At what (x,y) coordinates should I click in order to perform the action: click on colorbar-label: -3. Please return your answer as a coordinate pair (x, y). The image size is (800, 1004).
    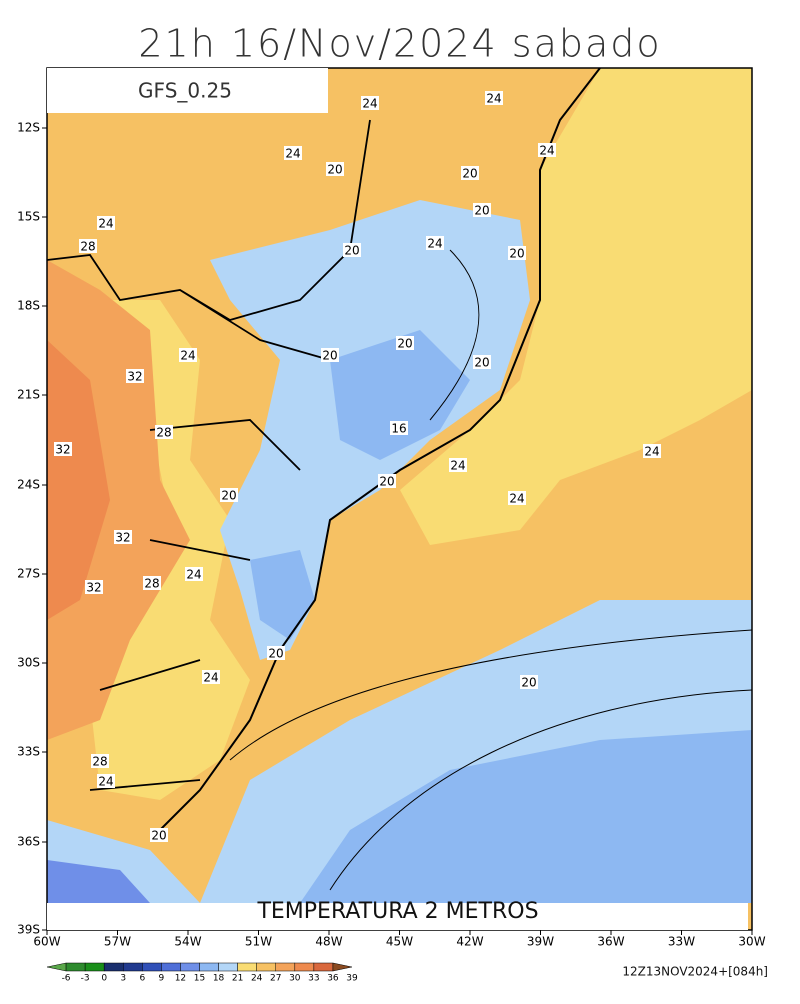
    Looking at the image, I should click on (85, 979).